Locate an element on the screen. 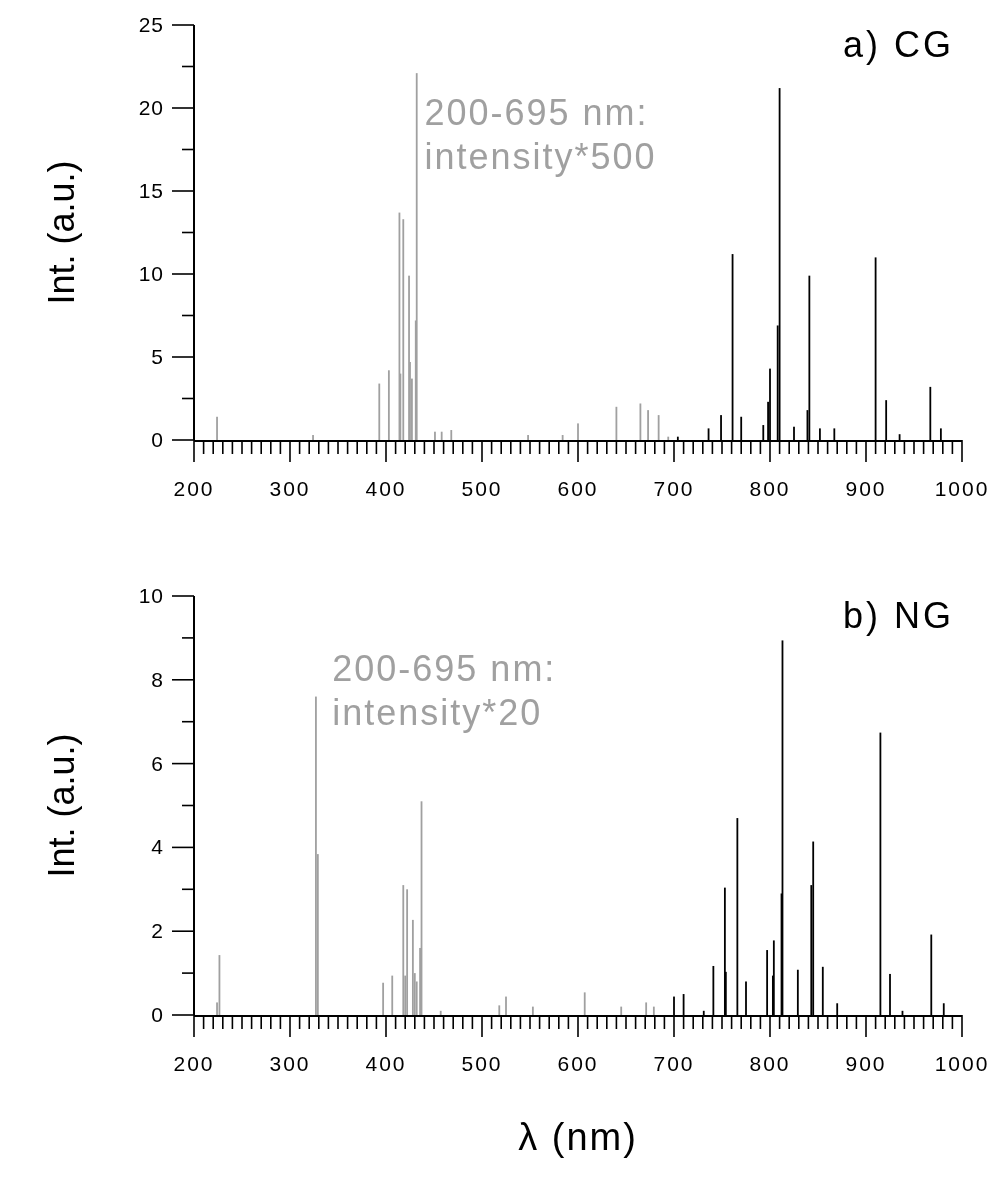 Image resolution: width=998 pixels, height=1180 pixels. chart-title: a) CG is located at coordinates (898, 44).